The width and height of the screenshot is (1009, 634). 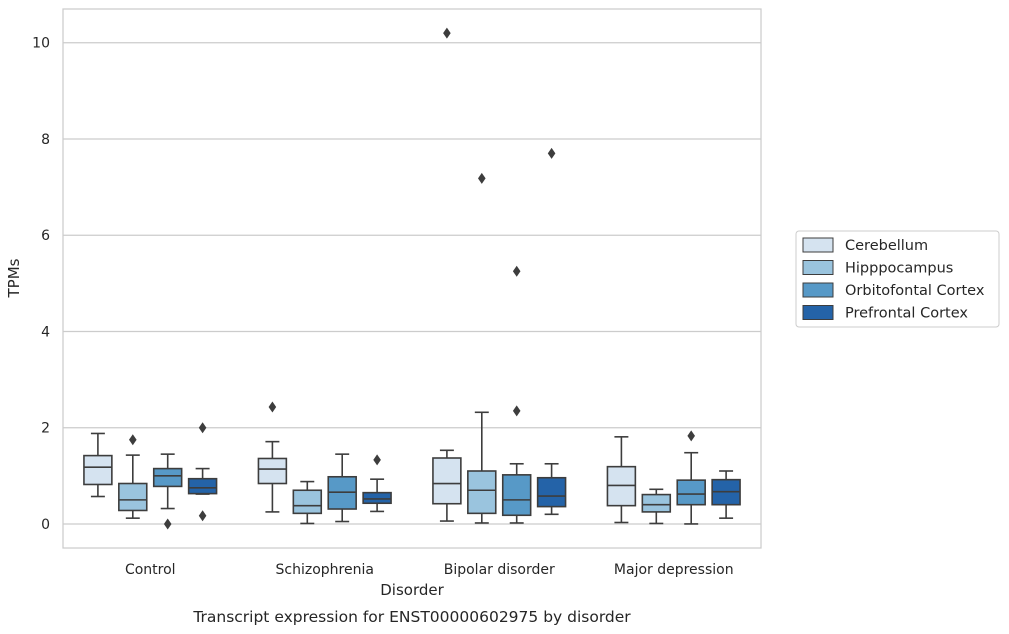 What do you see at coordinates (41, 284) in the screenshot?
I see `y-tick-labels: 0 2 4 6 8 10` at bounding box center [41, 284].